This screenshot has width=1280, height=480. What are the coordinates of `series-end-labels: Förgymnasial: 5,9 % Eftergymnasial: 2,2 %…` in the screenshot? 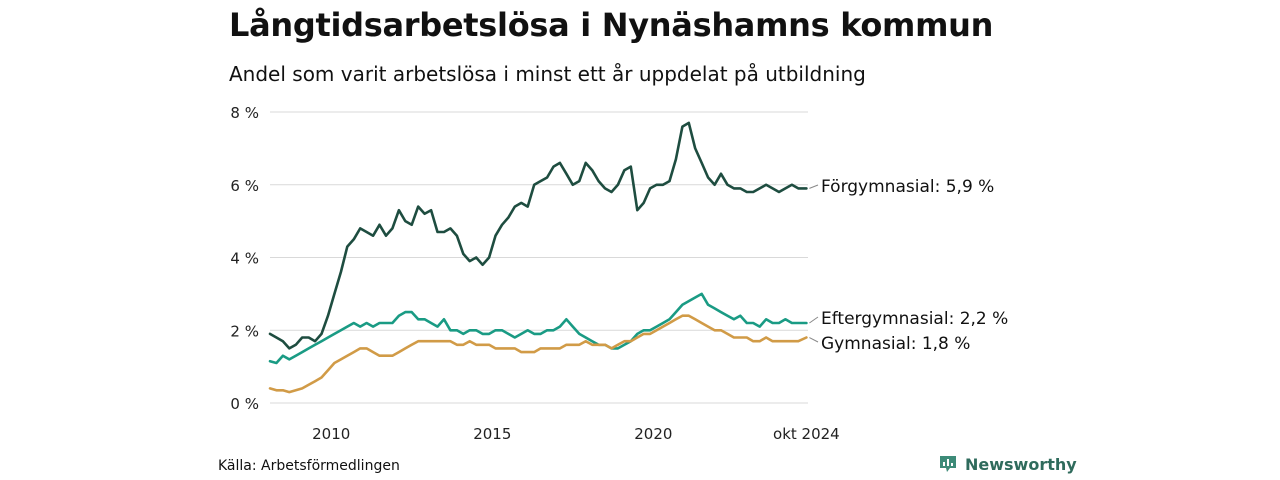 It's located at (908, 265).